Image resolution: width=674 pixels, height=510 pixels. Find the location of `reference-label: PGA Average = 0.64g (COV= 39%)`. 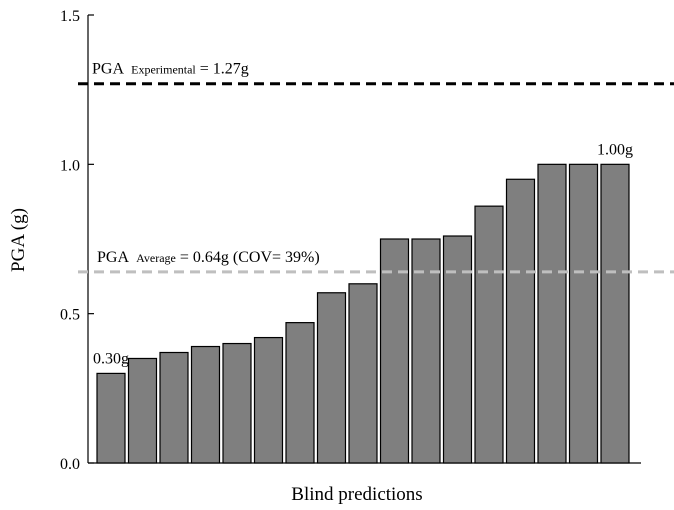

reference-label: PGA Average = 0.64g (COV= 39%) is located at coordinates (208, 257).